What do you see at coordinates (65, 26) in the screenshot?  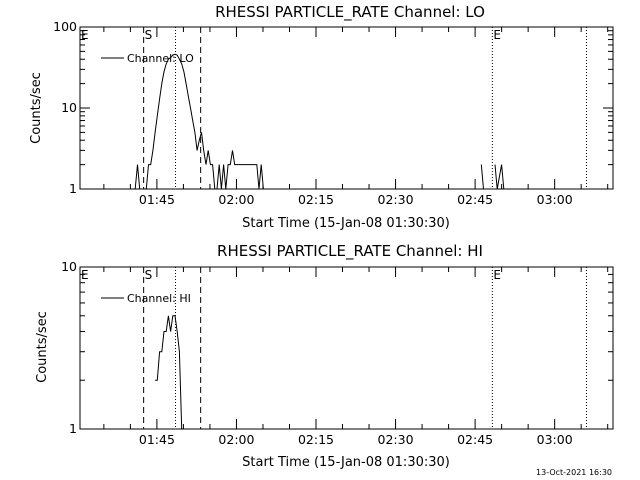 I see `y-tick-label: 100` at bounding box center [65, 26].